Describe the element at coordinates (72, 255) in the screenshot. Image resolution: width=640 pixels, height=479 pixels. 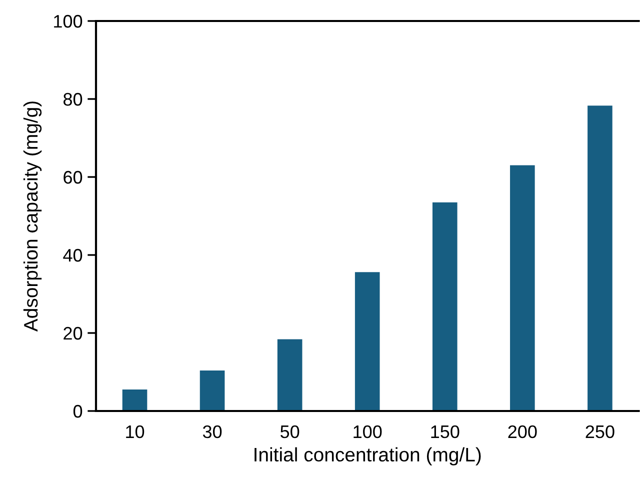
I see `y-tick-label: 40` at that location.